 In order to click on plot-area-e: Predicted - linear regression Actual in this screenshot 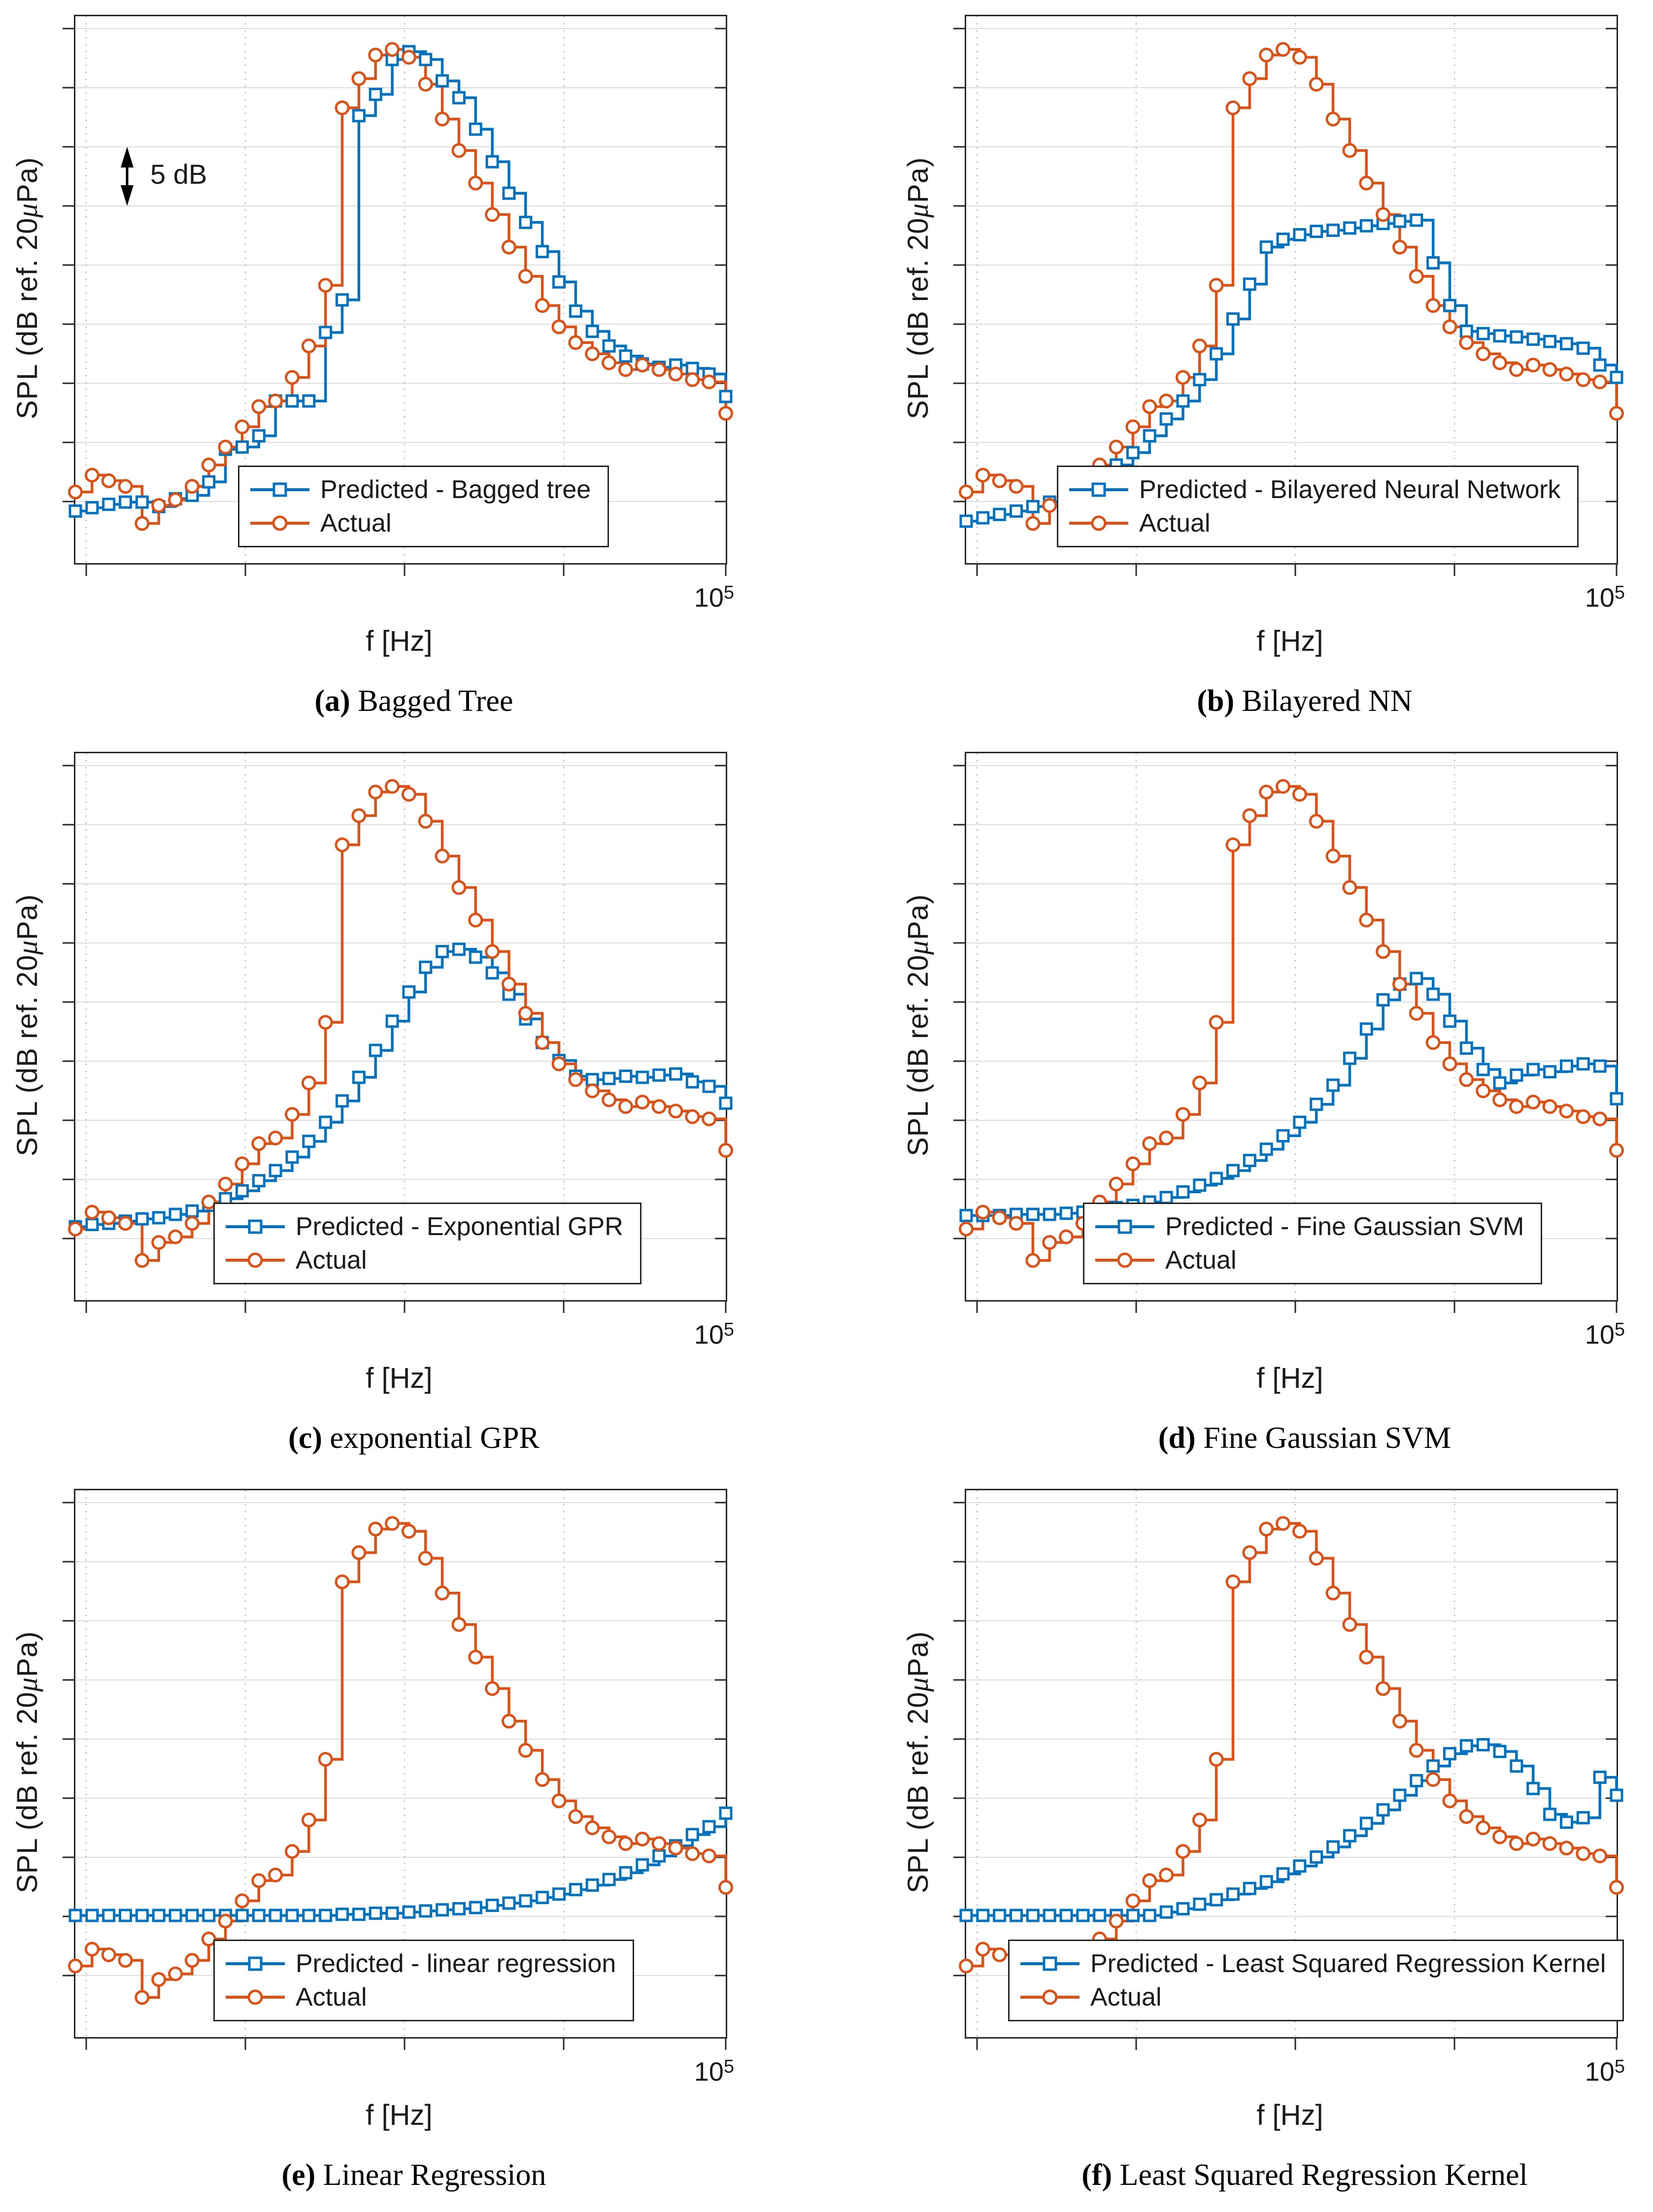, I will do `click(398, 1769)`.